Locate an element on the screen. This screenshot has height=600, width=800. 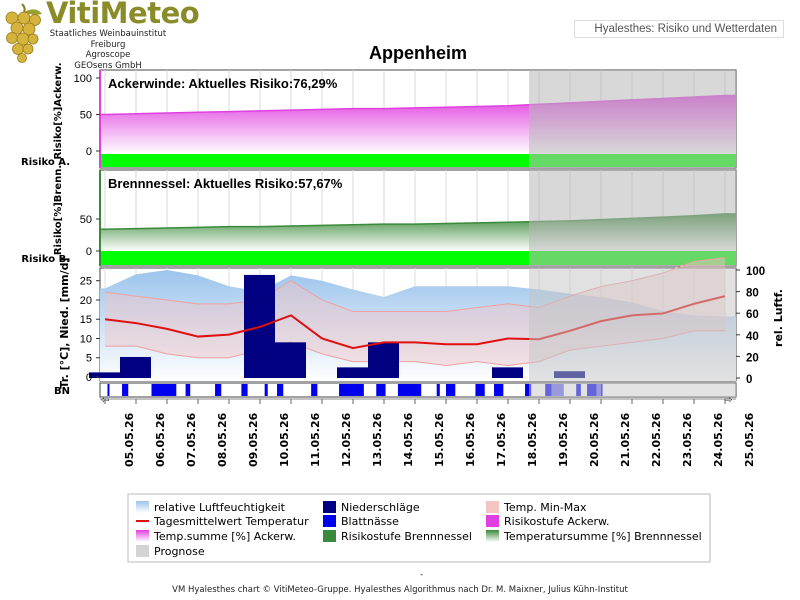
legend-item: Risikostufe Ackerw. is located at coordinates (547, 521).